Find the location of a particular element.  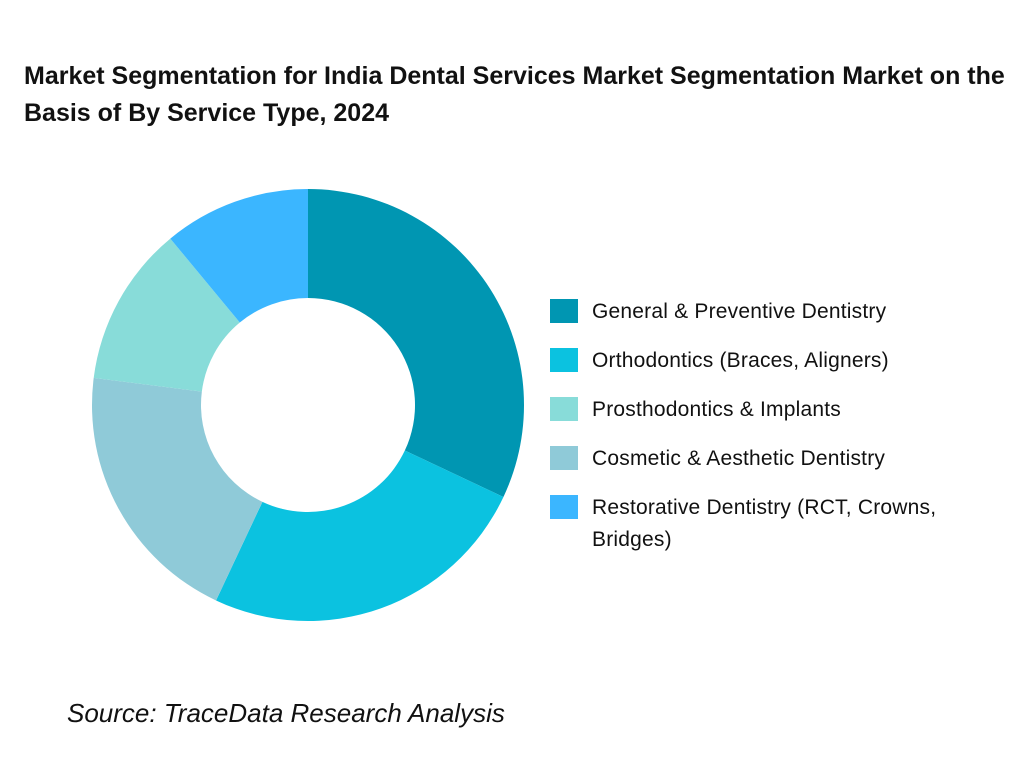

donut-slice-orthodontics-braces-aligners is located at coordinates (360, 535).